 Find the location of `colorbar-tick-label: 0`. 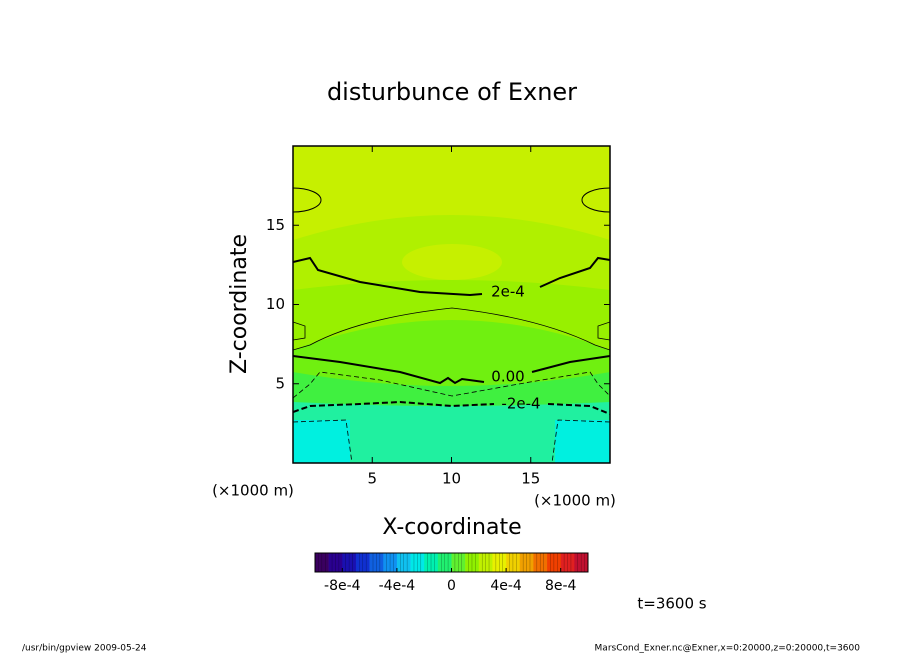

colorbar-tick-label: 0 is located at coordinates (451, 586).